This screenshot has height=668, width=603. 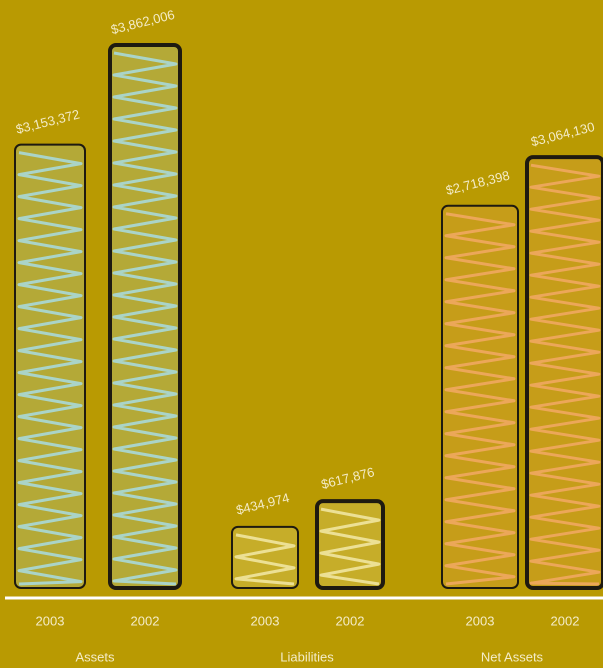 I want to click on group-label: Assets, so click(x=95, y=656).